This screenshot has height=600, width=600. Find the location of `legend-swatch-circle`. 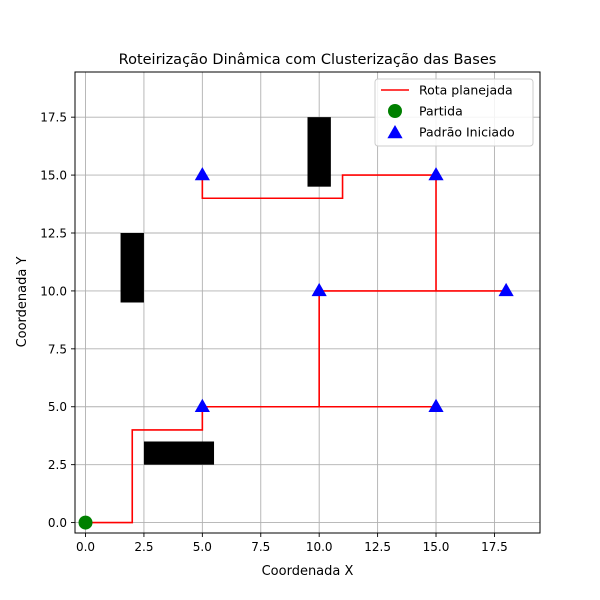

legend-swatch-circle is located at coordinates (395, 111).